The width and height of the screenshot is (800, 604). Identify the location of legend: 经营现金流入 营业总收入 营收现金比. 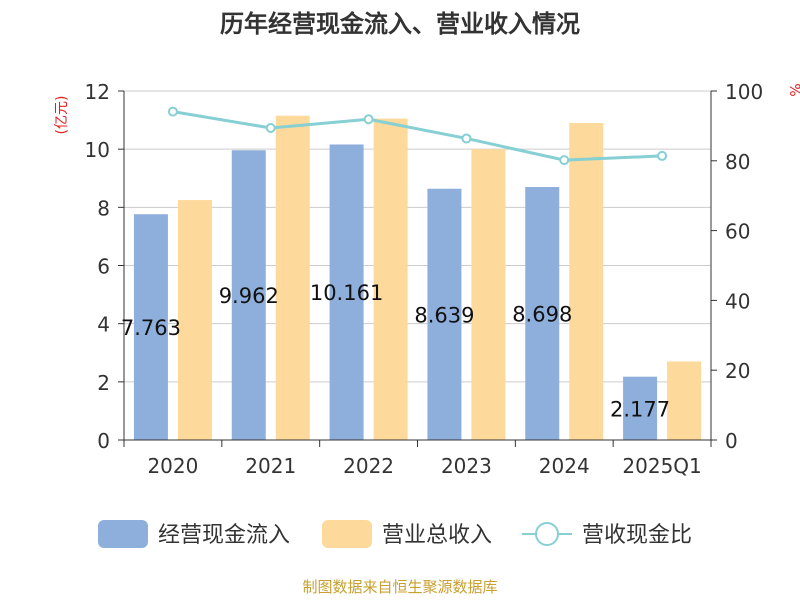
(395, 534).